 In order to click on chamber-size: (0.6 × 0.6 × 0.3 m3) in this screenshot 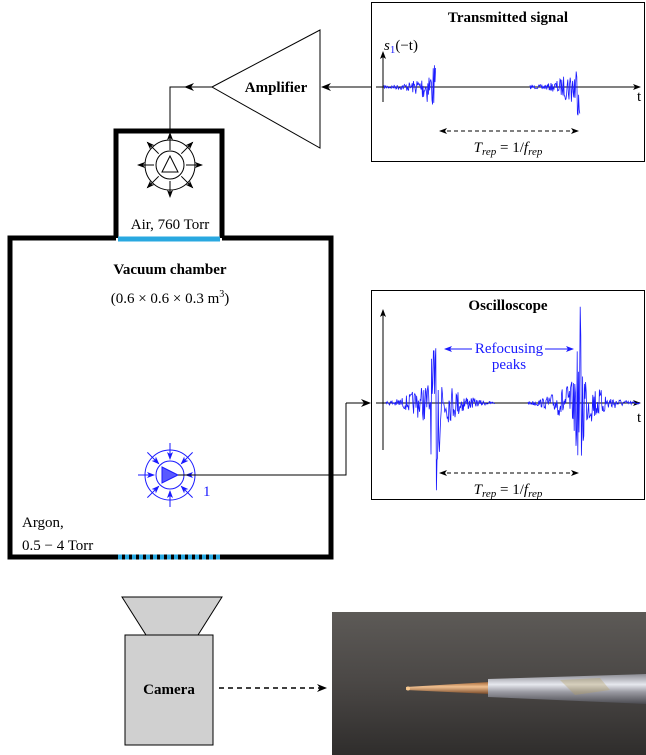, I will do `click(170, 298)`.